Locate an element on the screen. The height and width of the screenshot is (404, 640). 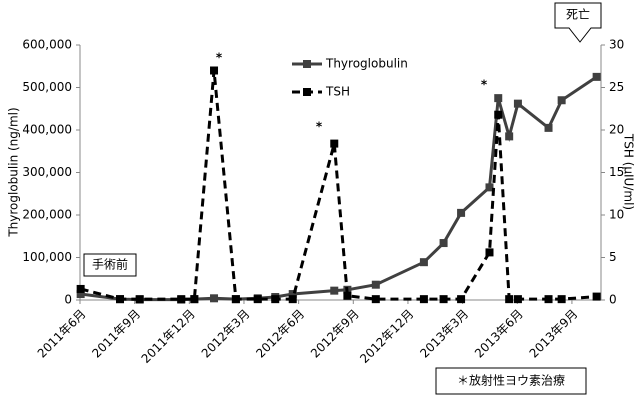
y-tick-label: 100,000 is located at coordinates (47, 257).